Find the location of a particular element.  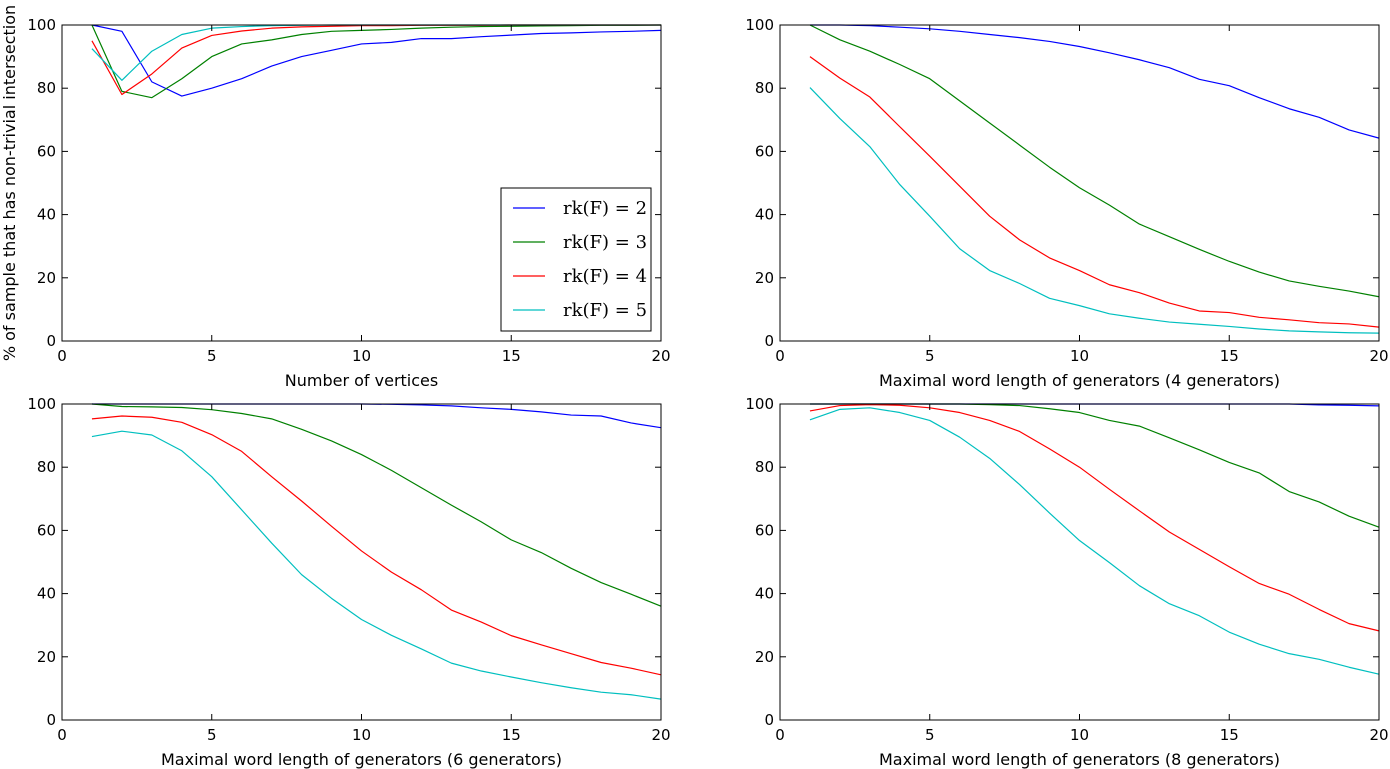

legend: rk(F) = 2 rk(F) = 3 rk(F) = 4 rk(F) = 5 is located at coordinates (576, 259).